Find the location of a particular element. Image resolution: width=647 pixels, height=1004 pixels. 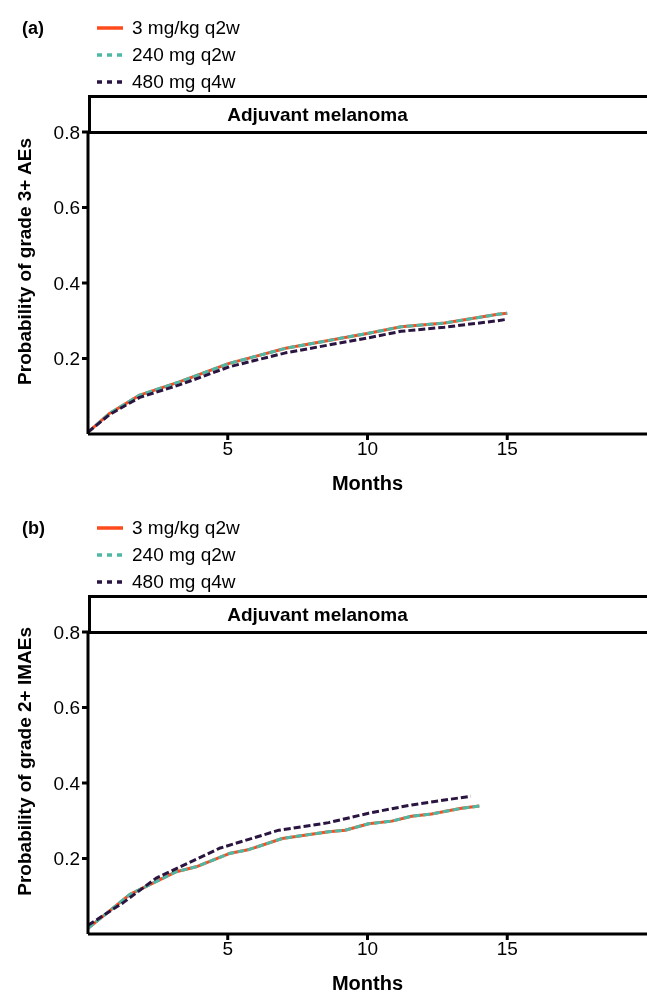

y-axis-title: Probability of grade 3+ AEs is located at coordinates (25, 261).